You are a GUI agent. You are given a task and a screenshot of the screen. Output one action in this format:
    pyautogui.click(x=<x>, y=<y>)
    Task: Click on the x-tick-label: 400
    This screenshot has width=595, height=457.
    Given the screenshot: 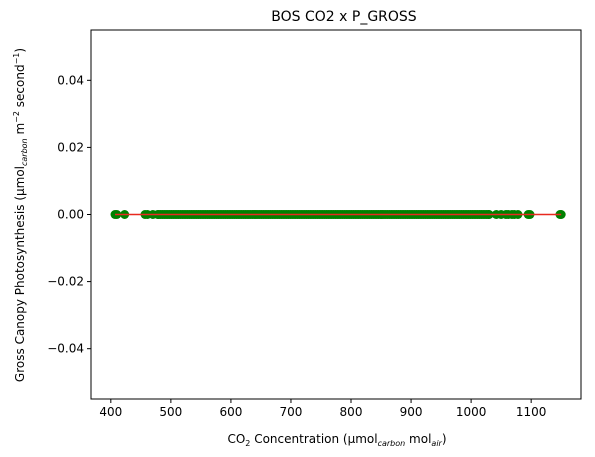 What is the action you would take?
    pyautogui.click(x=110, y=412)
    